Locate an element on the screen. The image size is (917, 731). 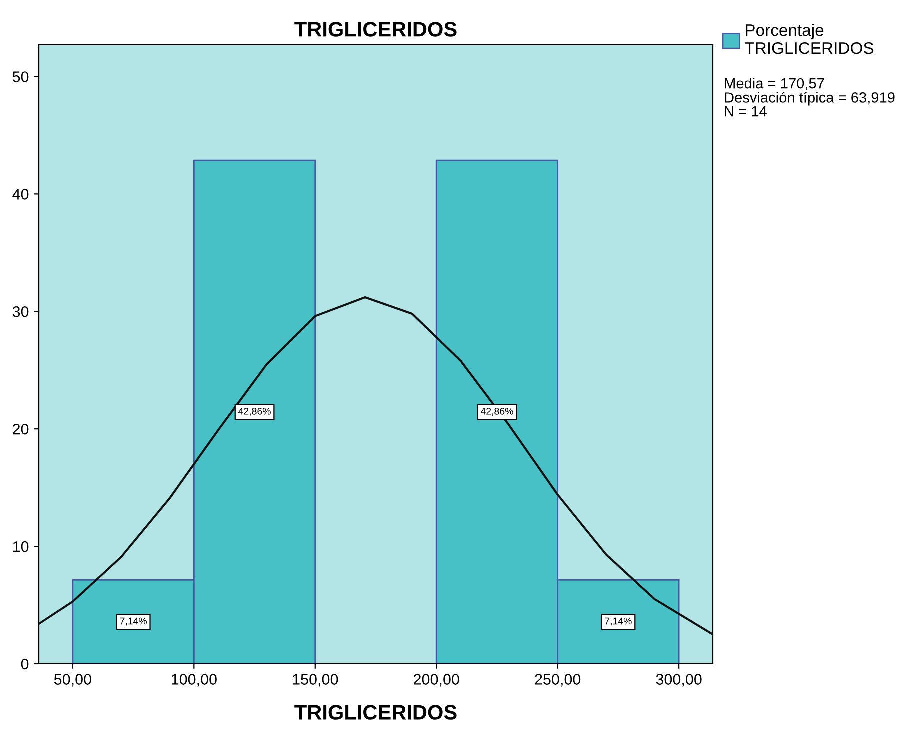
x-tick-label: 150,00 is located at coordinates (315, 680).